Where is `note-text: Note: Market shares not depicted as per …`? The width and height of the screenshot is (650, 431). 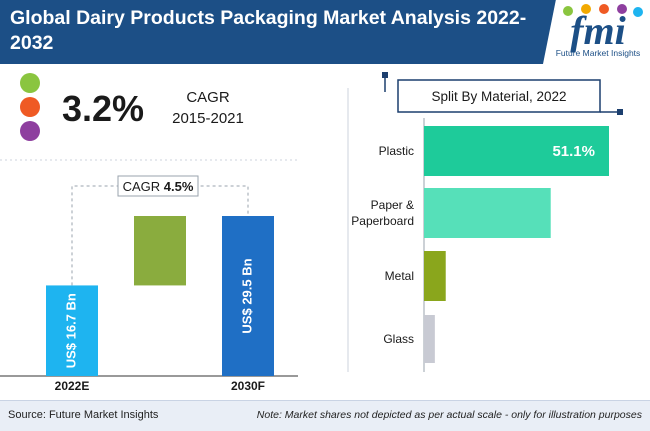 note-text: Note: Market shares not depicted as per … is located at coordinates (449, 415).